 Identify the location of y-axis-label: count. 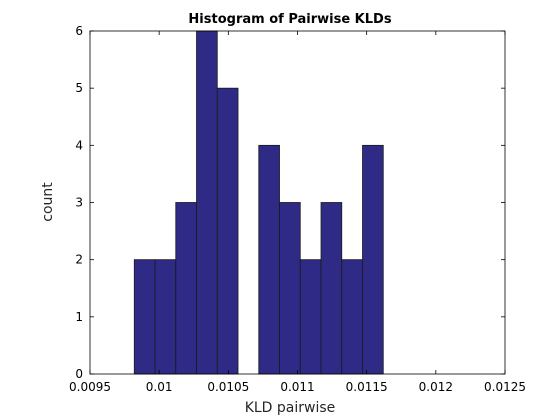
(48, 202).